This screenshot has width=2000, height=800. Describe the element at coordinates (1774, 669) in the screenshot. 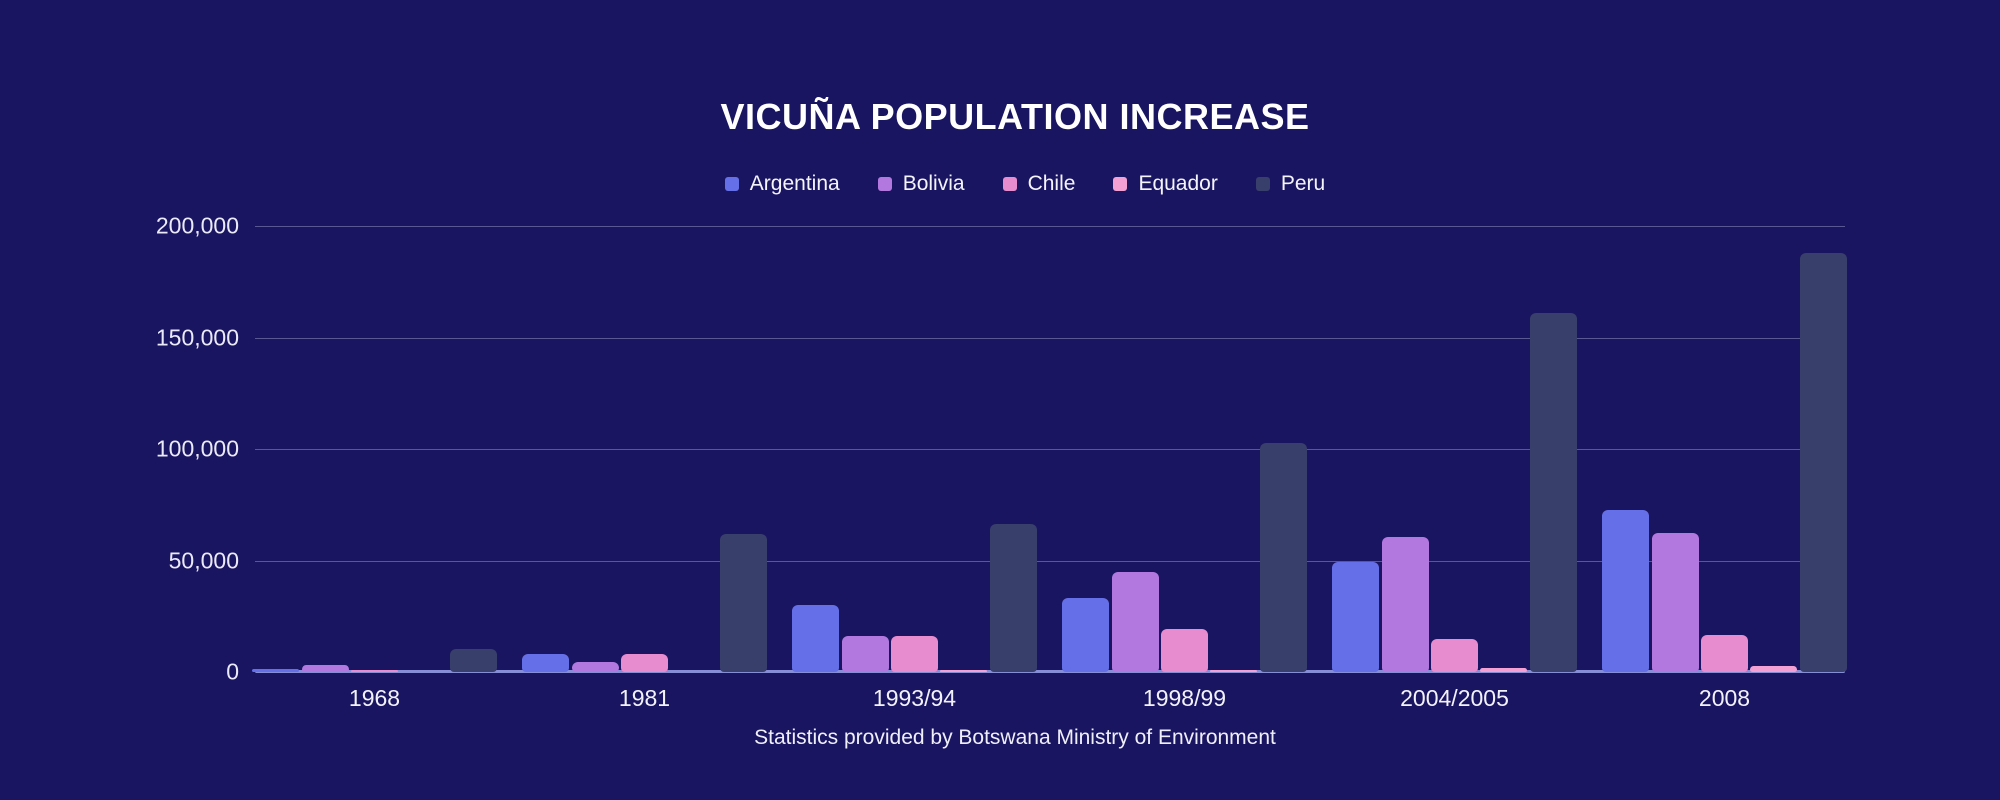

I see `bar-equador-2008` at that location.